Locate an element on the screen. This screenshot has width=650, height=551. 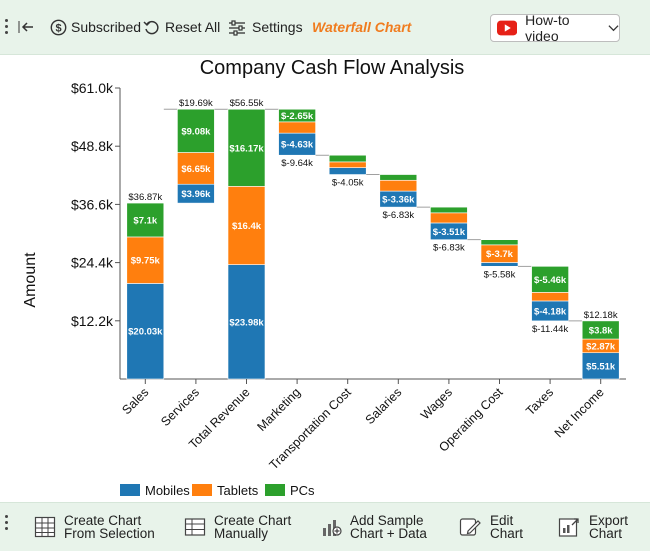
bar-total-label: $12.18k is located at coordinates (601, 315).